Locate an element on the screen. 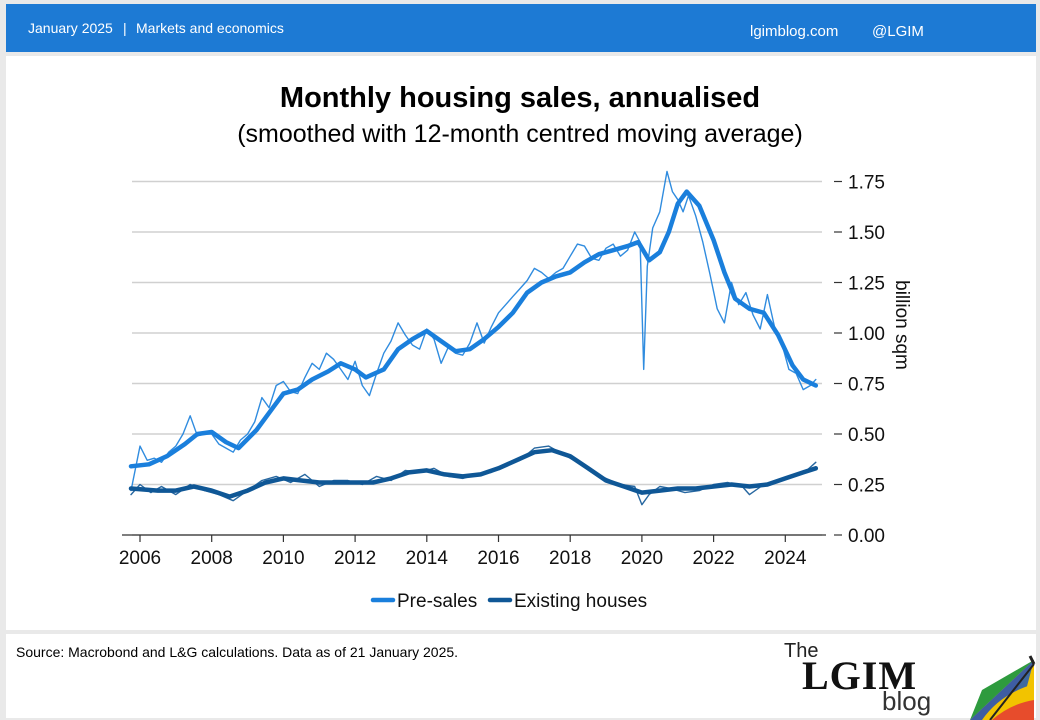 The image size is (1040, 720). existing-houses-series-thick is located at coordinates (473, 473).